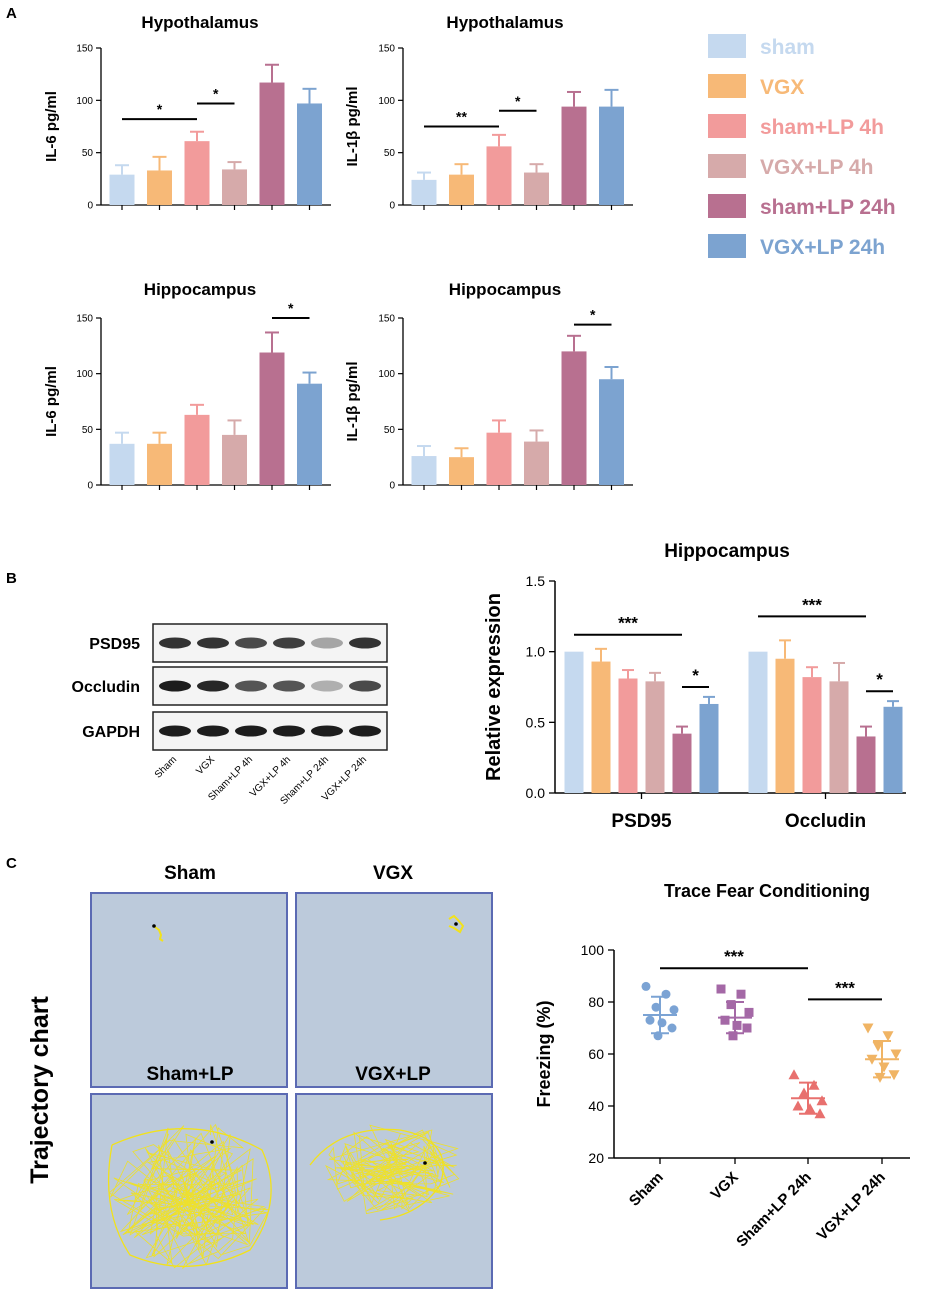 This screenshot has width=938, height=1300. What do you see at coordinates (461, 117) in the screenshot?
I see `significance-label: **` at bounding box center [461, 117].